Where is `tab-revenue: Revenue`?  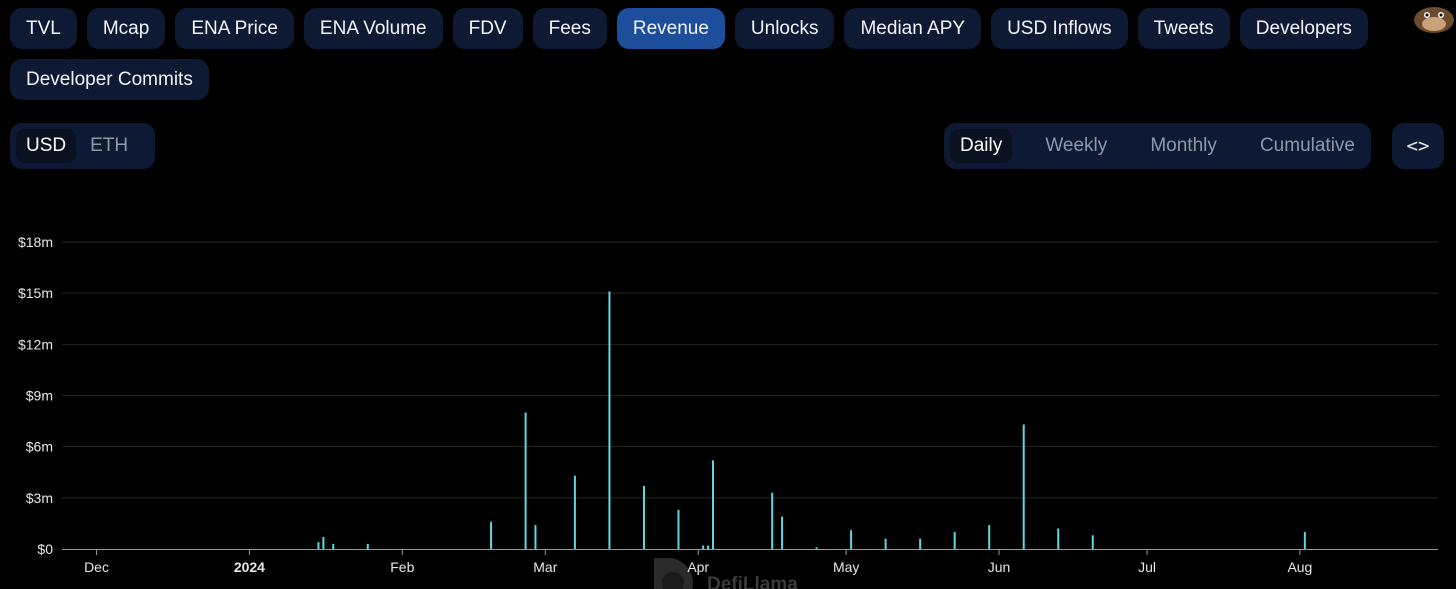
tab-revenue: Revenue is located at coordinates (670, 28).